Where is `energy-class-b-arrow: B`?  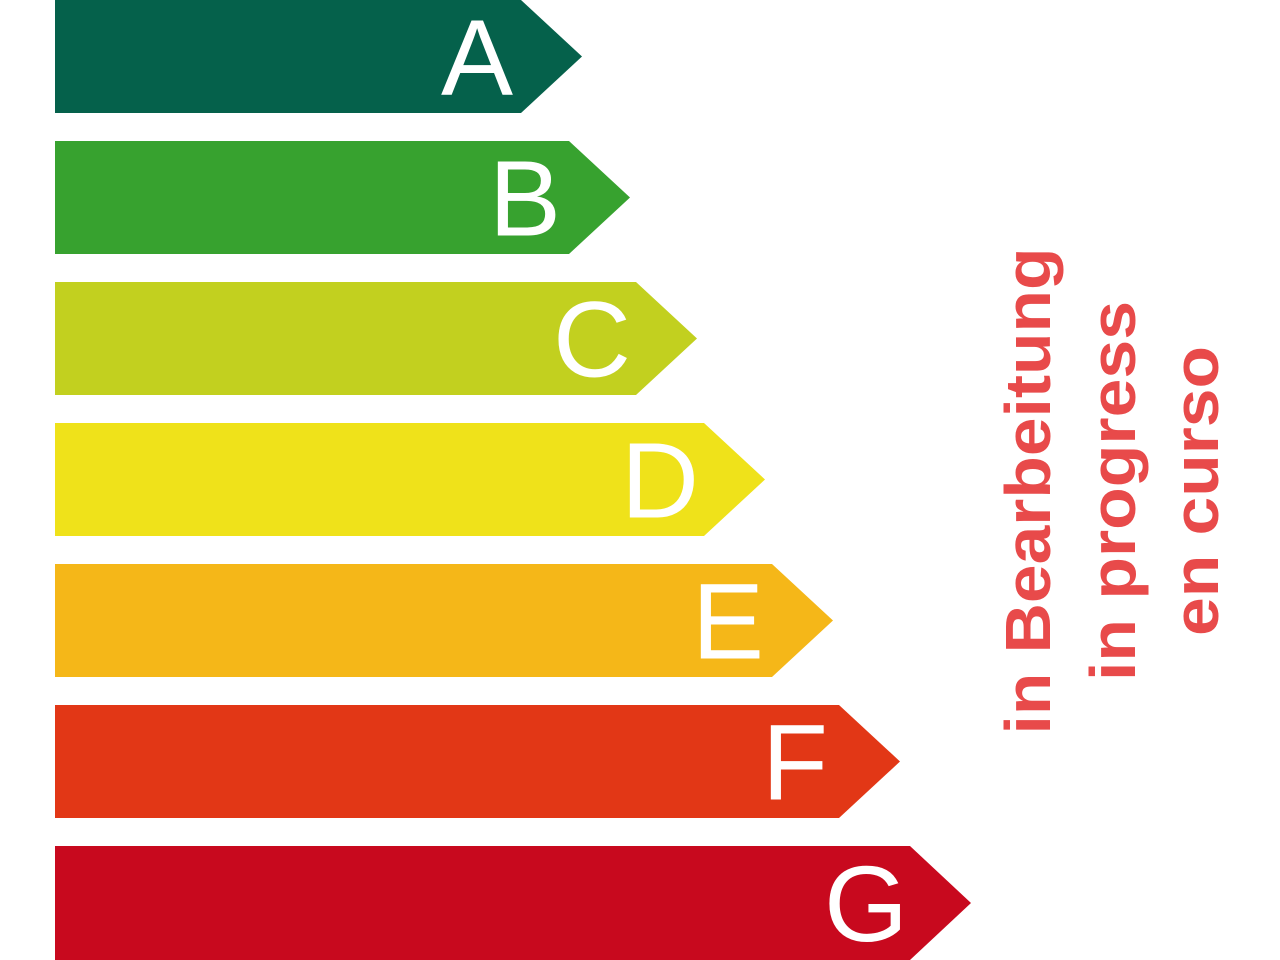 energy-class-b-arrow: B is located at coordinates (342, 198).